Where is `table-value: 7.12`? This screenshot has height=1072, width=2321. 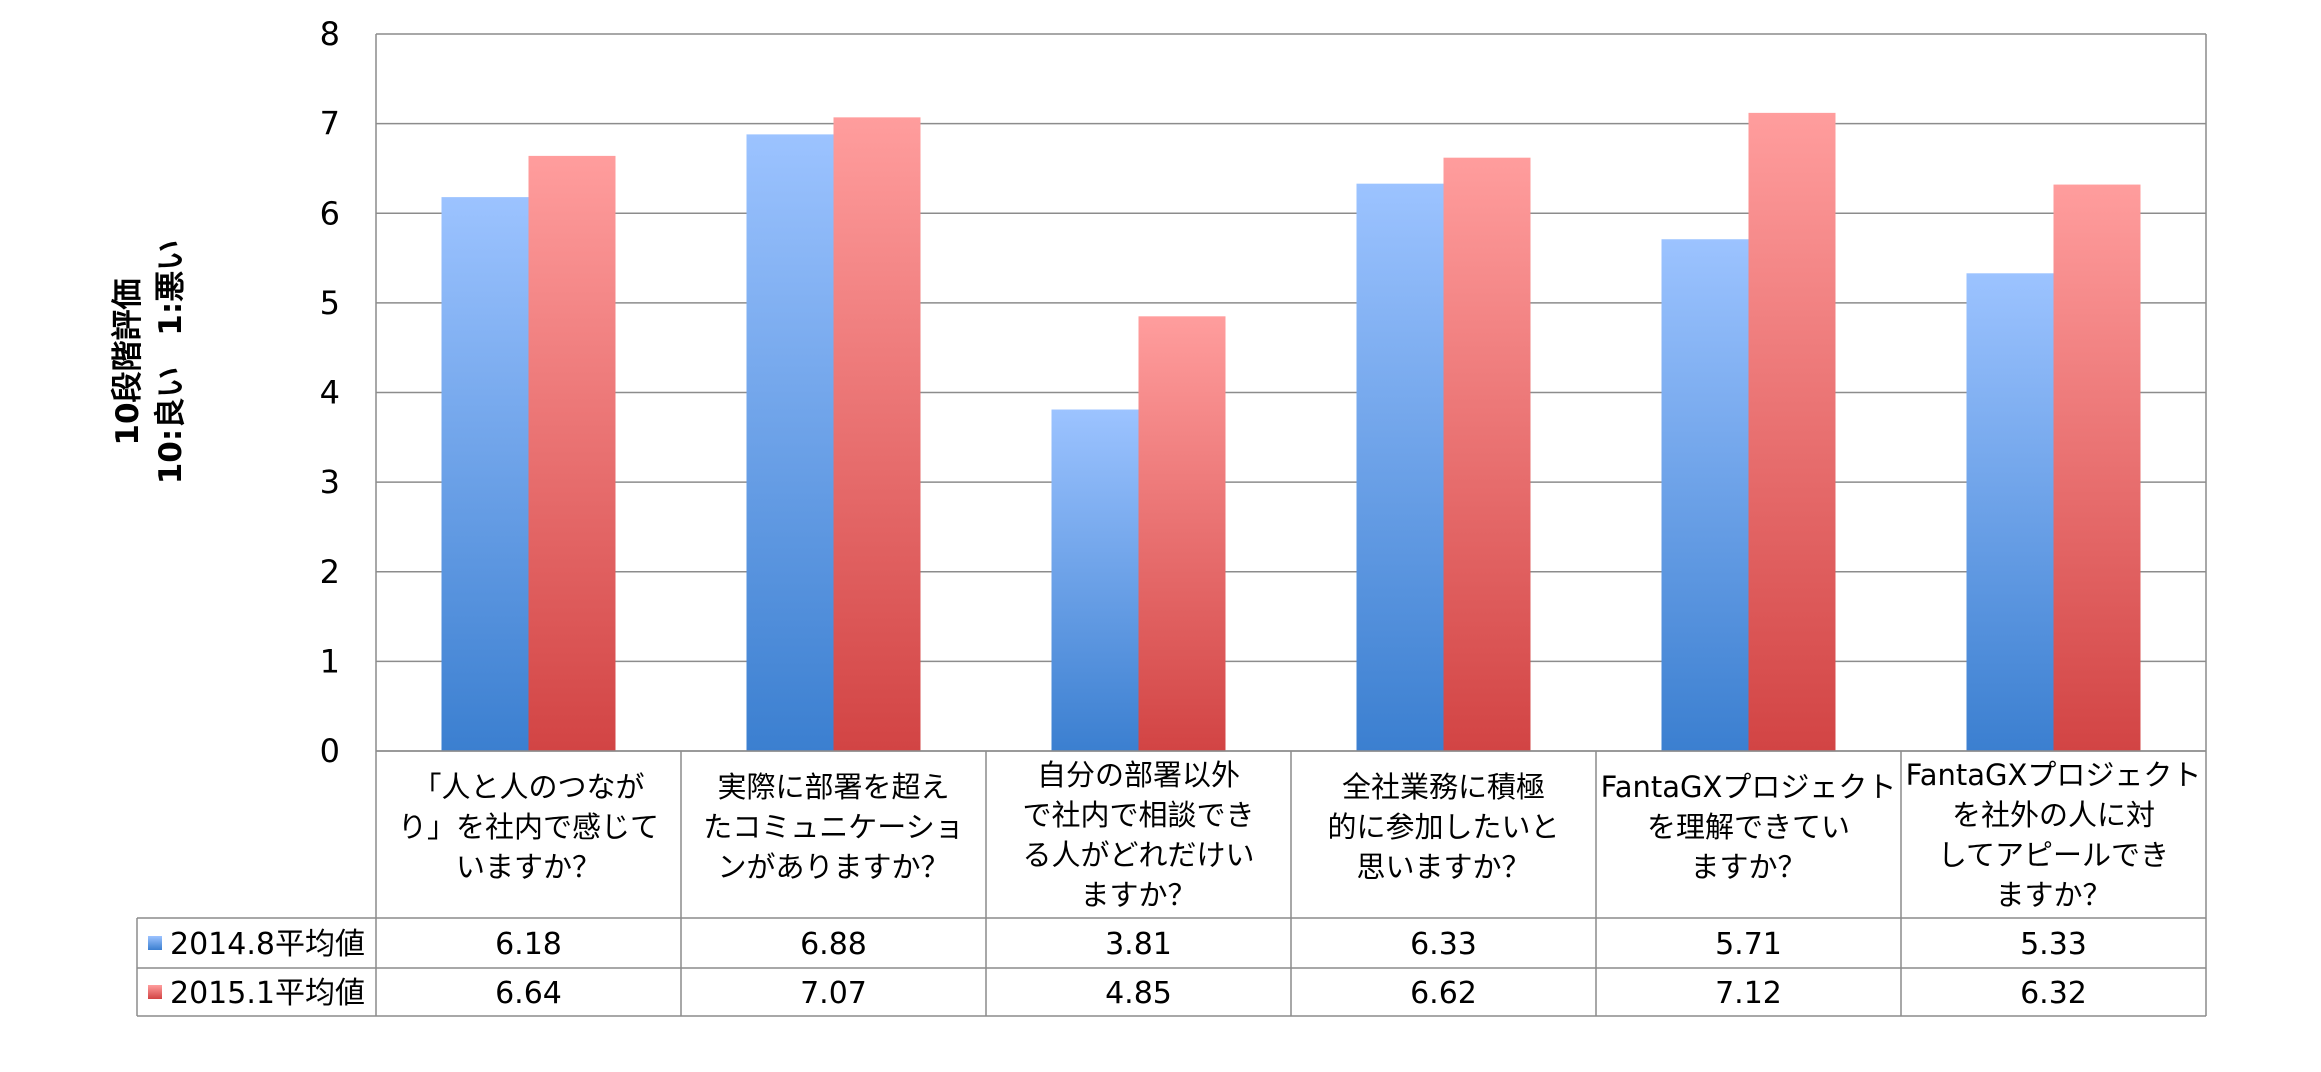
table-value: 7.12 is located at coordinates (1748, 993).